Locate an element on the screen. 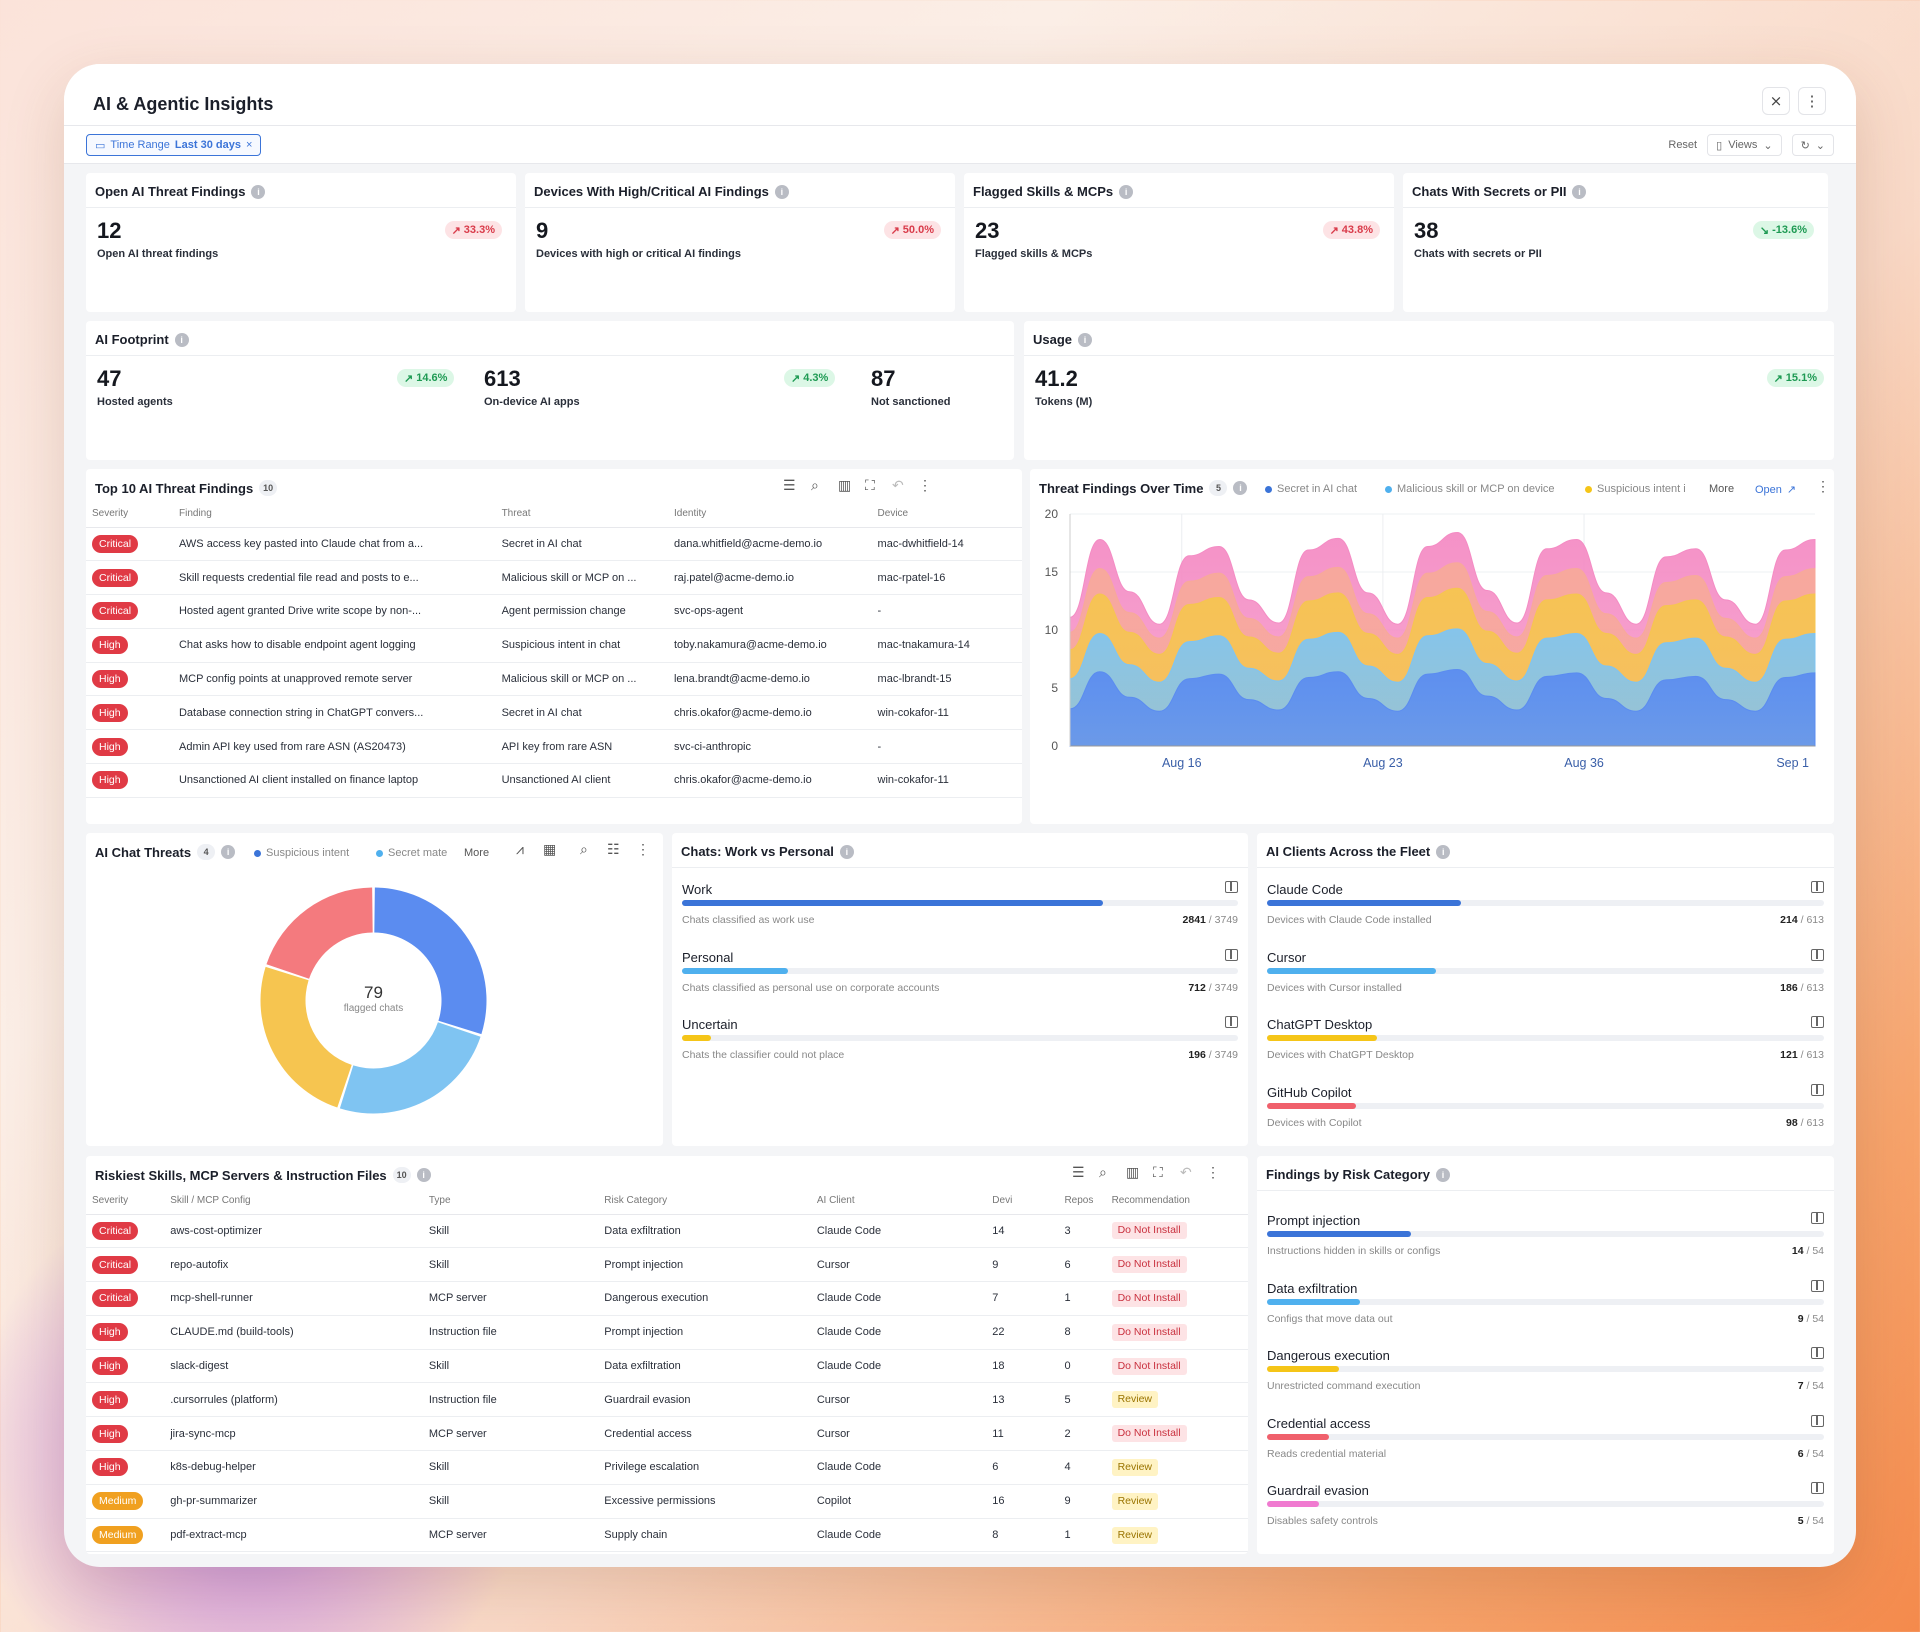 The width and height of the screenshot is (1920, 1632). time-range-chip: ▭ Time Range Last 30 days × is located at coordinates (174, 145).